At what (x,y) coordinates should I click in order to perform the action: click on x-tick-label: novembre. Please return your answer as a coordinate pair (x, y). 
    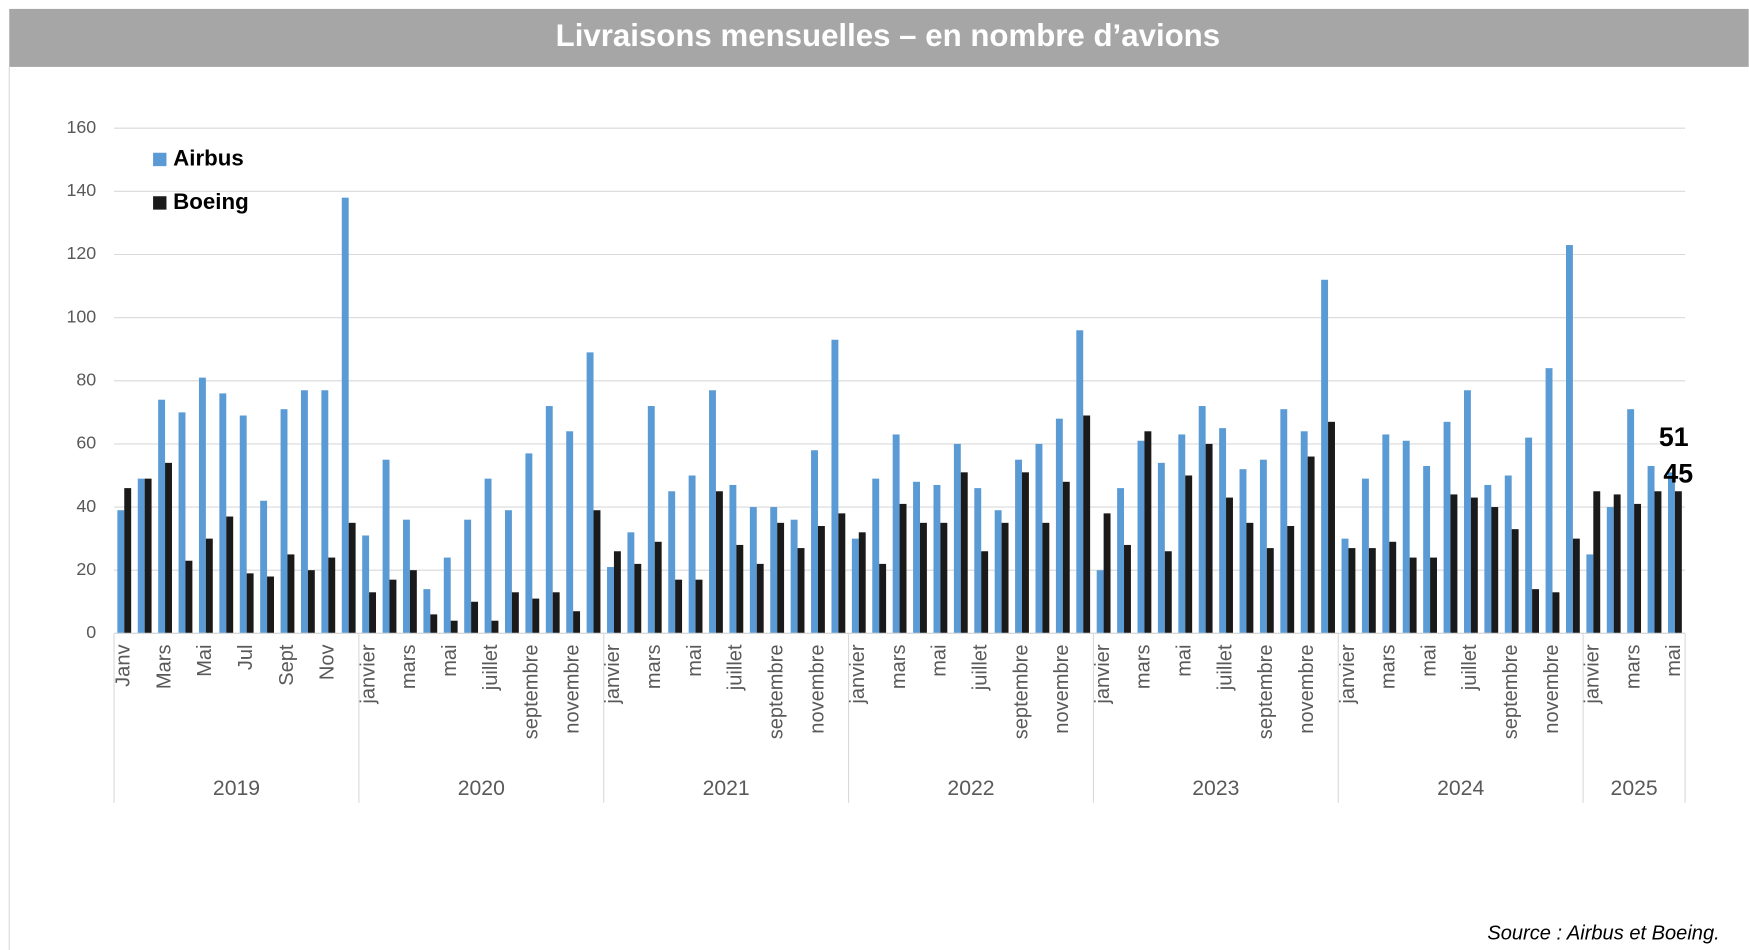
    Looking at the image, I should click on (1307, 688).